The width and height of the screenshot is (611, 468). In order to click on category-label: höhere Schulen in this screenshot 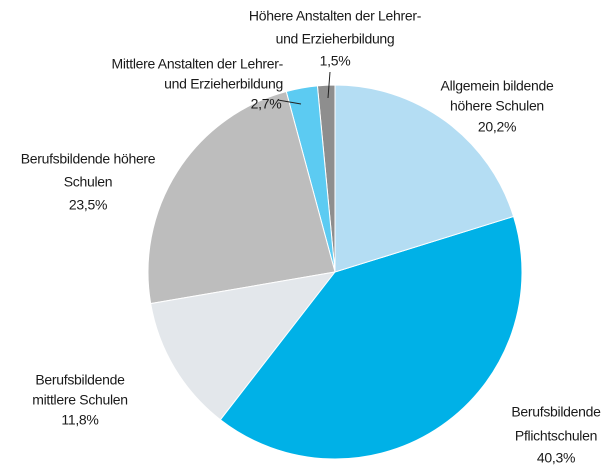, I will do `click(497, 106)`.